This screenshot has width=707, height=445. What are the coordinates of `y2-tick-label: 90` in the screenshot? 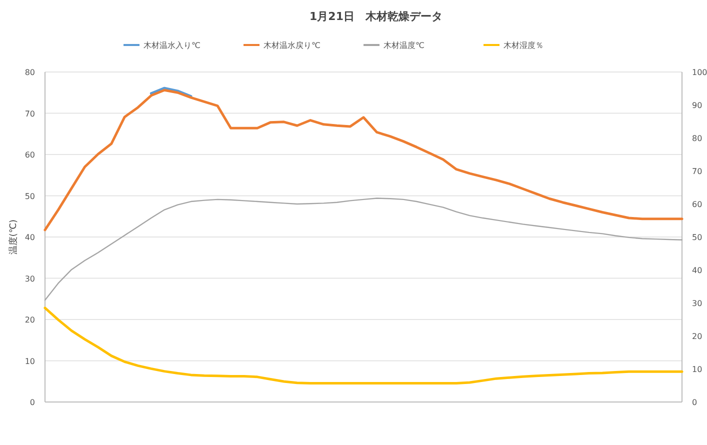 It's located at (697, 105).